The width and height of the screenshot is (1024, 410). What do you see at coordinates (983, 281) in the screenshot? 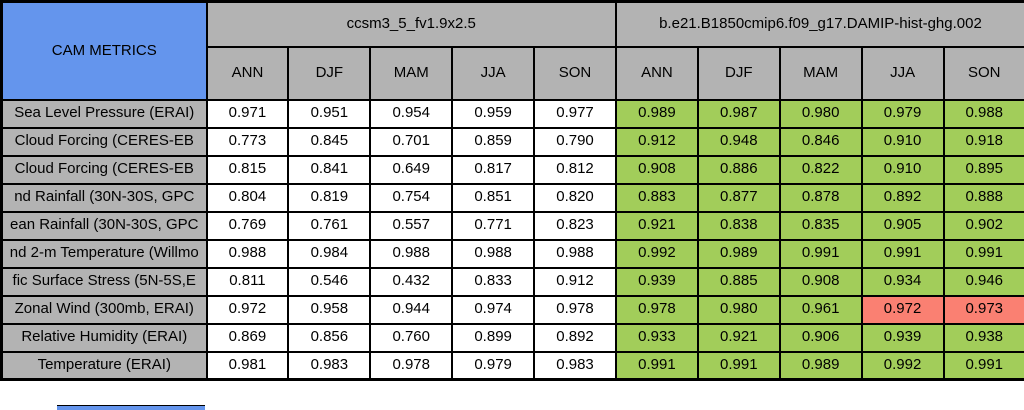
I see `metric-cell: 0.946` at bounding box center [983, 281].